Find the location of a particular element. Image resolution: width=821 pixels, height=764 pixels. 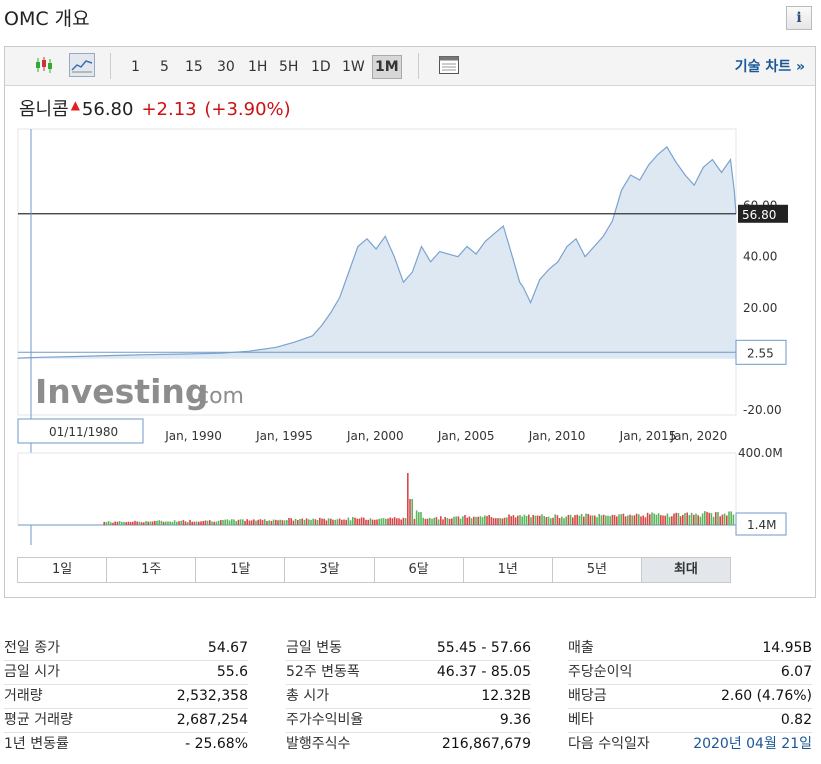

stat-row: 주가수익비율 9.36 is located at coordinates (408, 720).